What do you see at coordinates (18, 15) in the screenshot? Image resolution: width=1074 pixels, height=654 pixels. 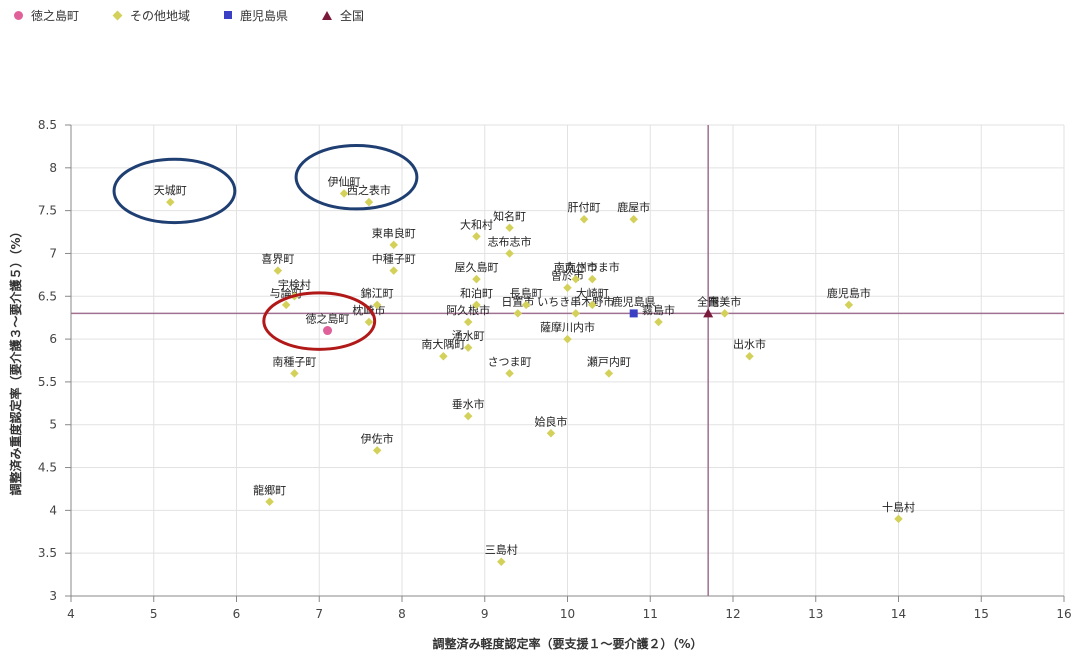 I see `legend-circle-marker` at bounding box center [18, 15].